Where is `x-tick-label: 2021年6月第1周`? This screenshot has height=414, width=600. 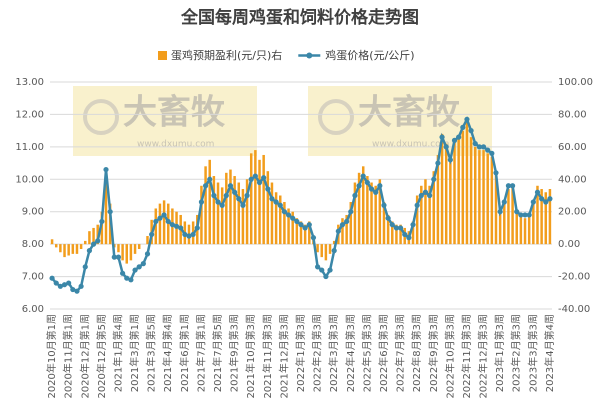 x-tick-label: 2021年6月第1周 is located at coordinates (184, 353).